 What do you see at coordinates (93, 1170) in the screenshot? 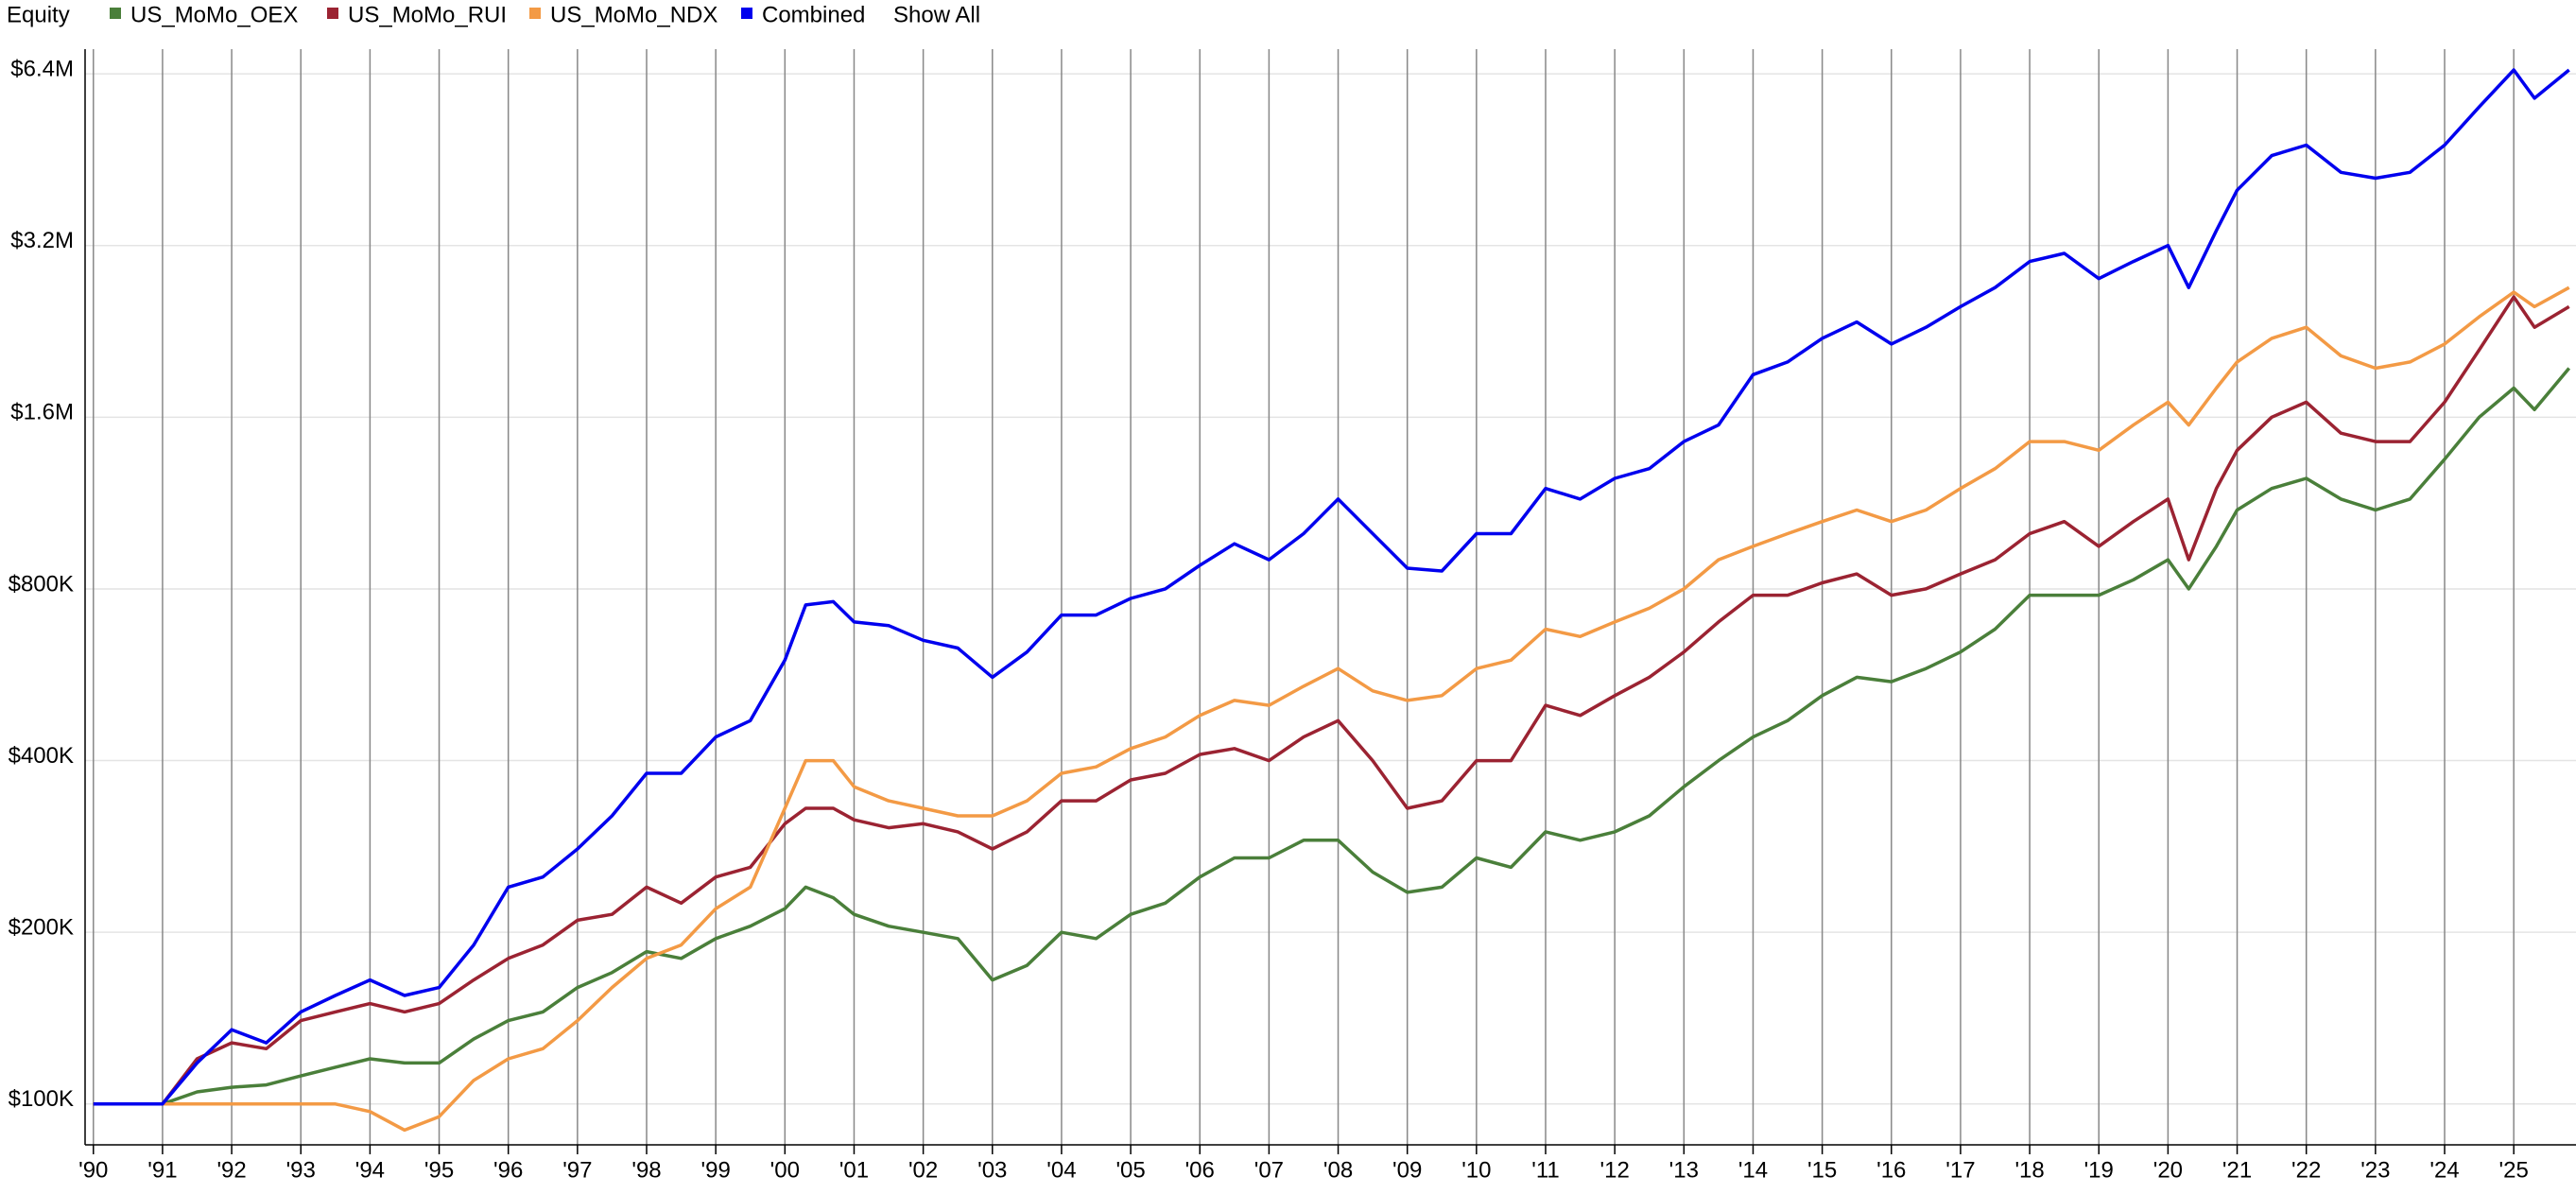
I see `x-tick-label: '90` at bounding box center [93, 1170].